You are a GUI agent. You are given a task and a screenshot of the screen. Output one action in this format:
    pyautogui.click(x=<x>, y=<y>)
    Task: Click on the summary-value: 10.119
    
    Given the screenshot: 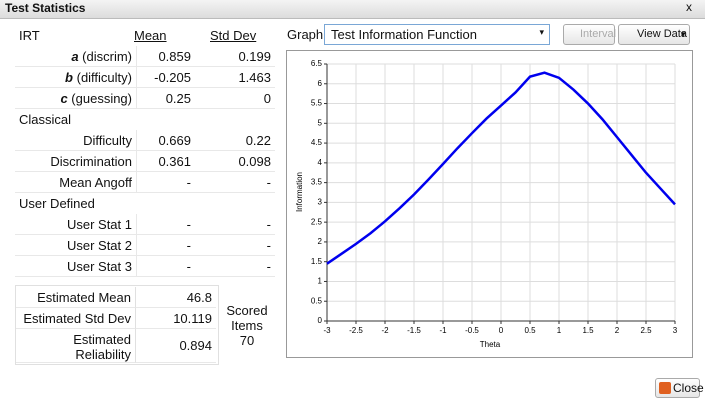 What is the action you would take?
    pyautogui.click(x=176, y=318)
    